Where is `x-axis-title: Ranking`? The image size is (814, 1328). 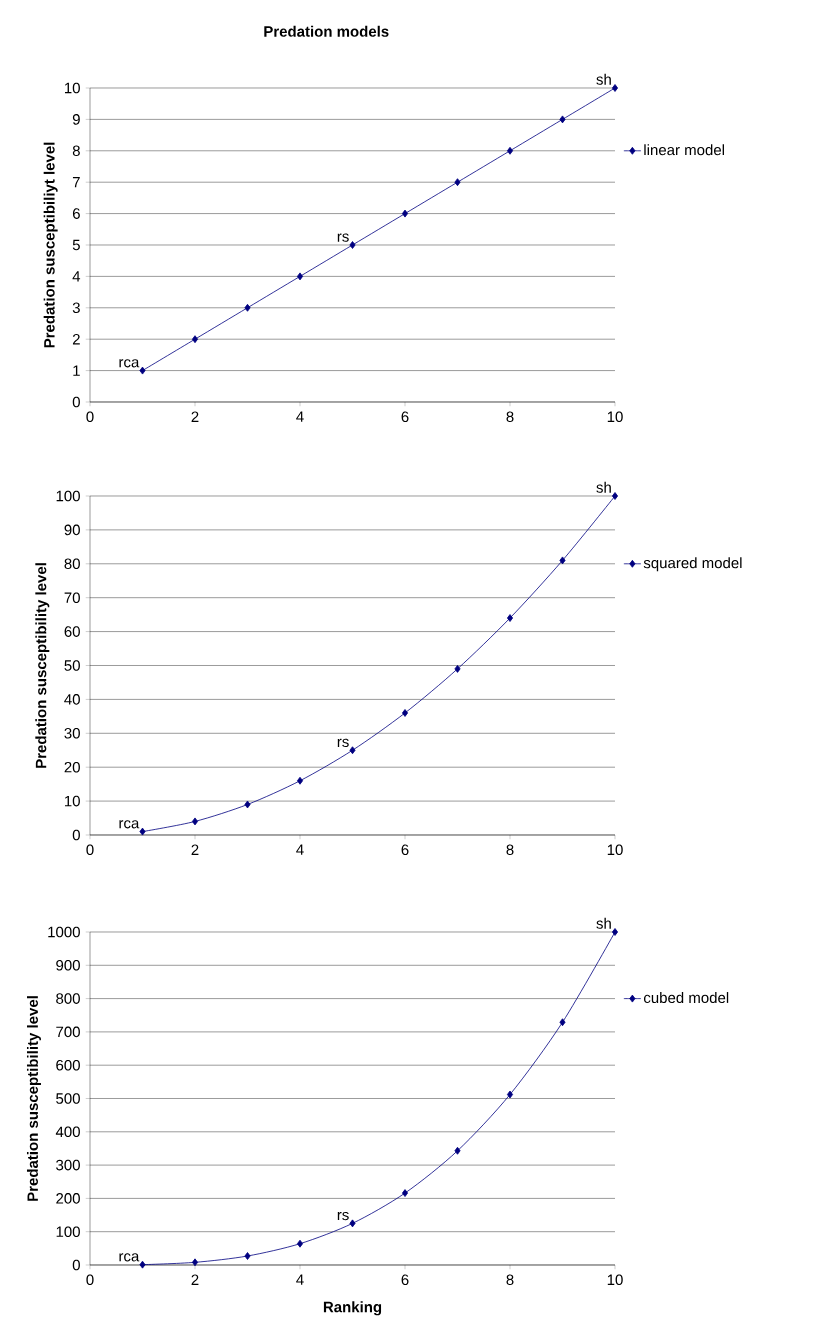
x-axis-title: Ranking is located at coordinates (352, 1308).